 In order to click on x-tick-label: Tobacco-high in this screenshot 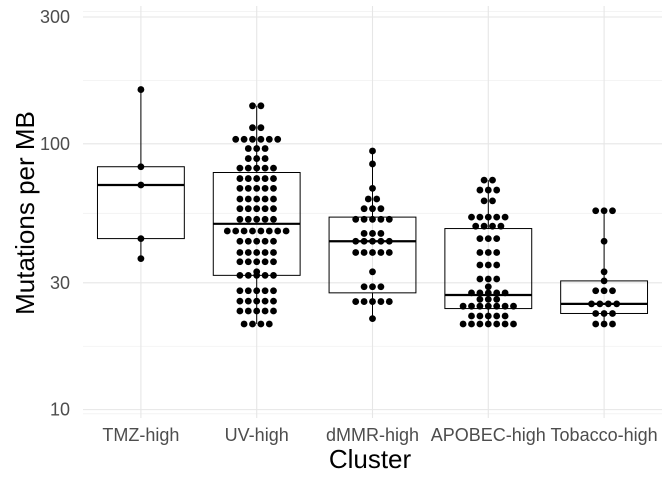, I will do `click(604, 435)`.